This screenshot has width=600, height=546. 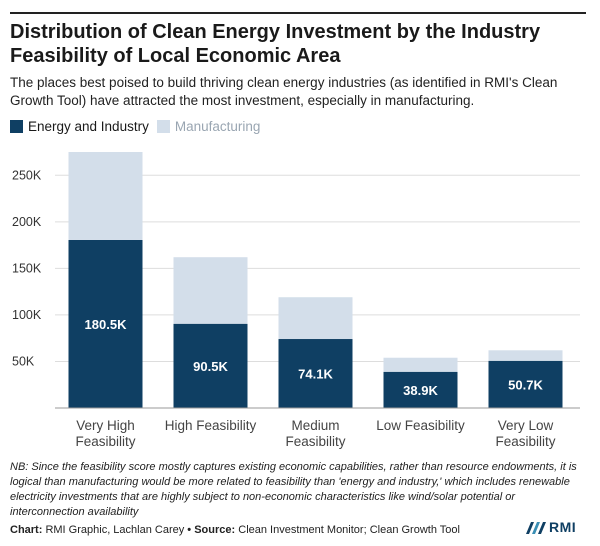 I want to click on chart-credit-label: Chart:, so click(x=26, y=530).